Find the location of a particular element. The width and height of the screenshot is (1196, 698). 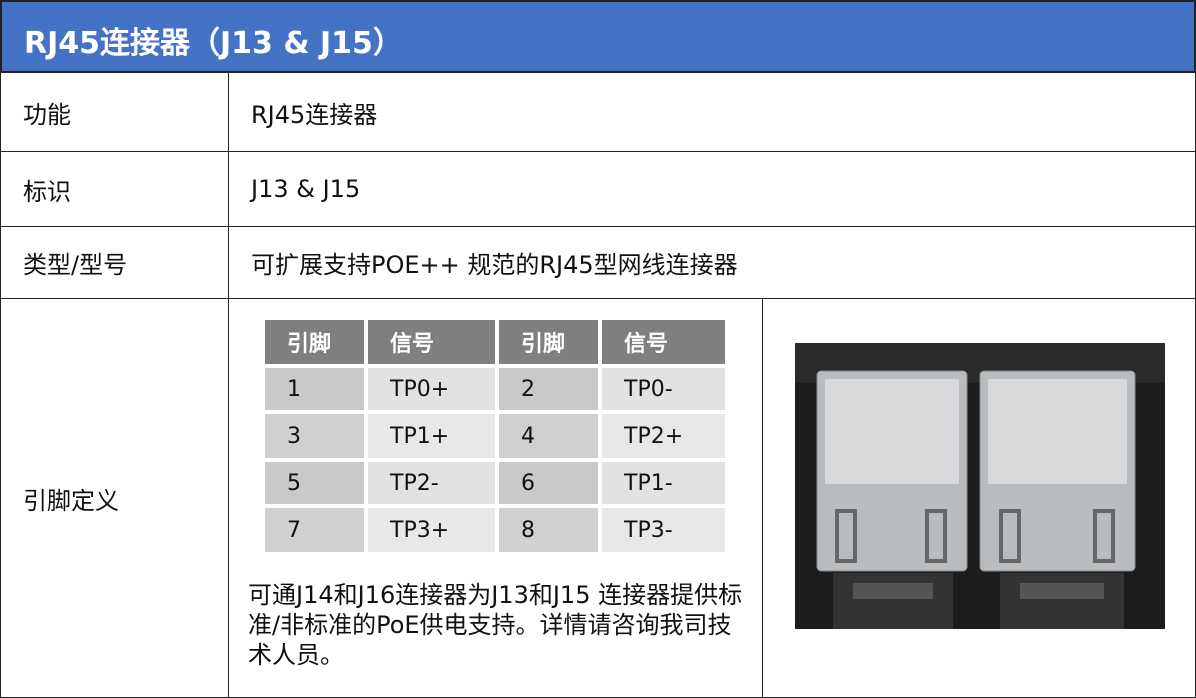

pin-cell: 7 is located at coordinates (314, 530).